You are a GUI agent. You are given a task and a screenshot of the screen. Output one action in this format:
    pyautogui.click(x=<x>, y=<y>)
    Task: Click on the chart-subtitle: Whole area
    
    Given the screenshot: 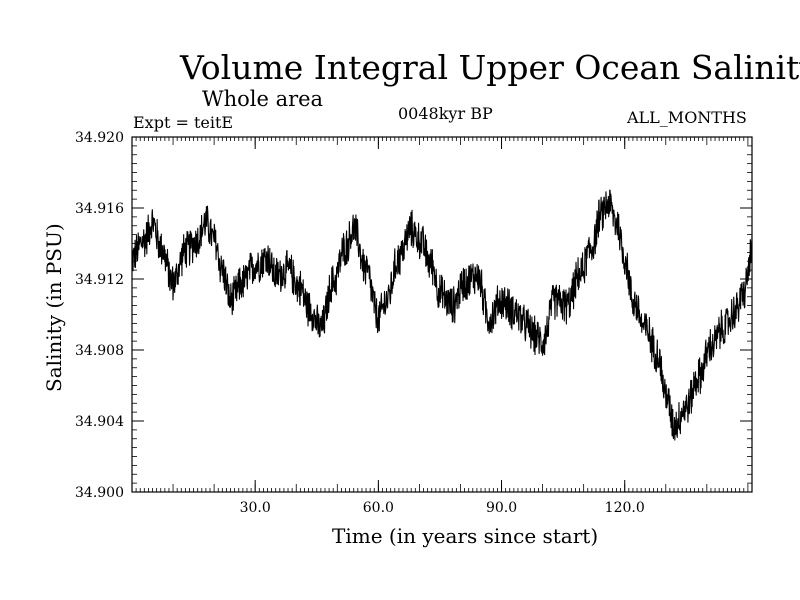 What is the action you would take?
    pyautogui.click(x=263, y=99)
    